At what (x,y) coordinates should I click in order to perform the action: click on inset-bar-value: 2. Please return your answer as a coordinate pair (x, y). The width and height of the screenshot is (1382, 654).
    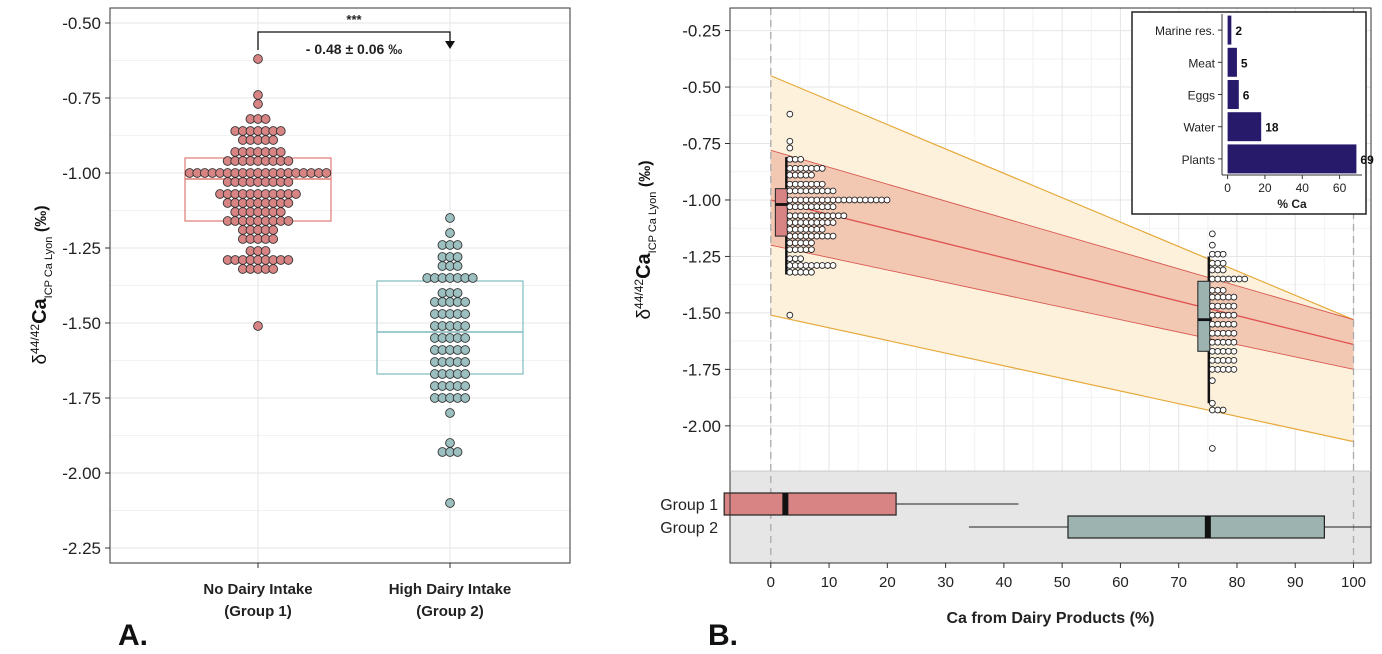
    Looking at the image, I should click on (1238, 31).